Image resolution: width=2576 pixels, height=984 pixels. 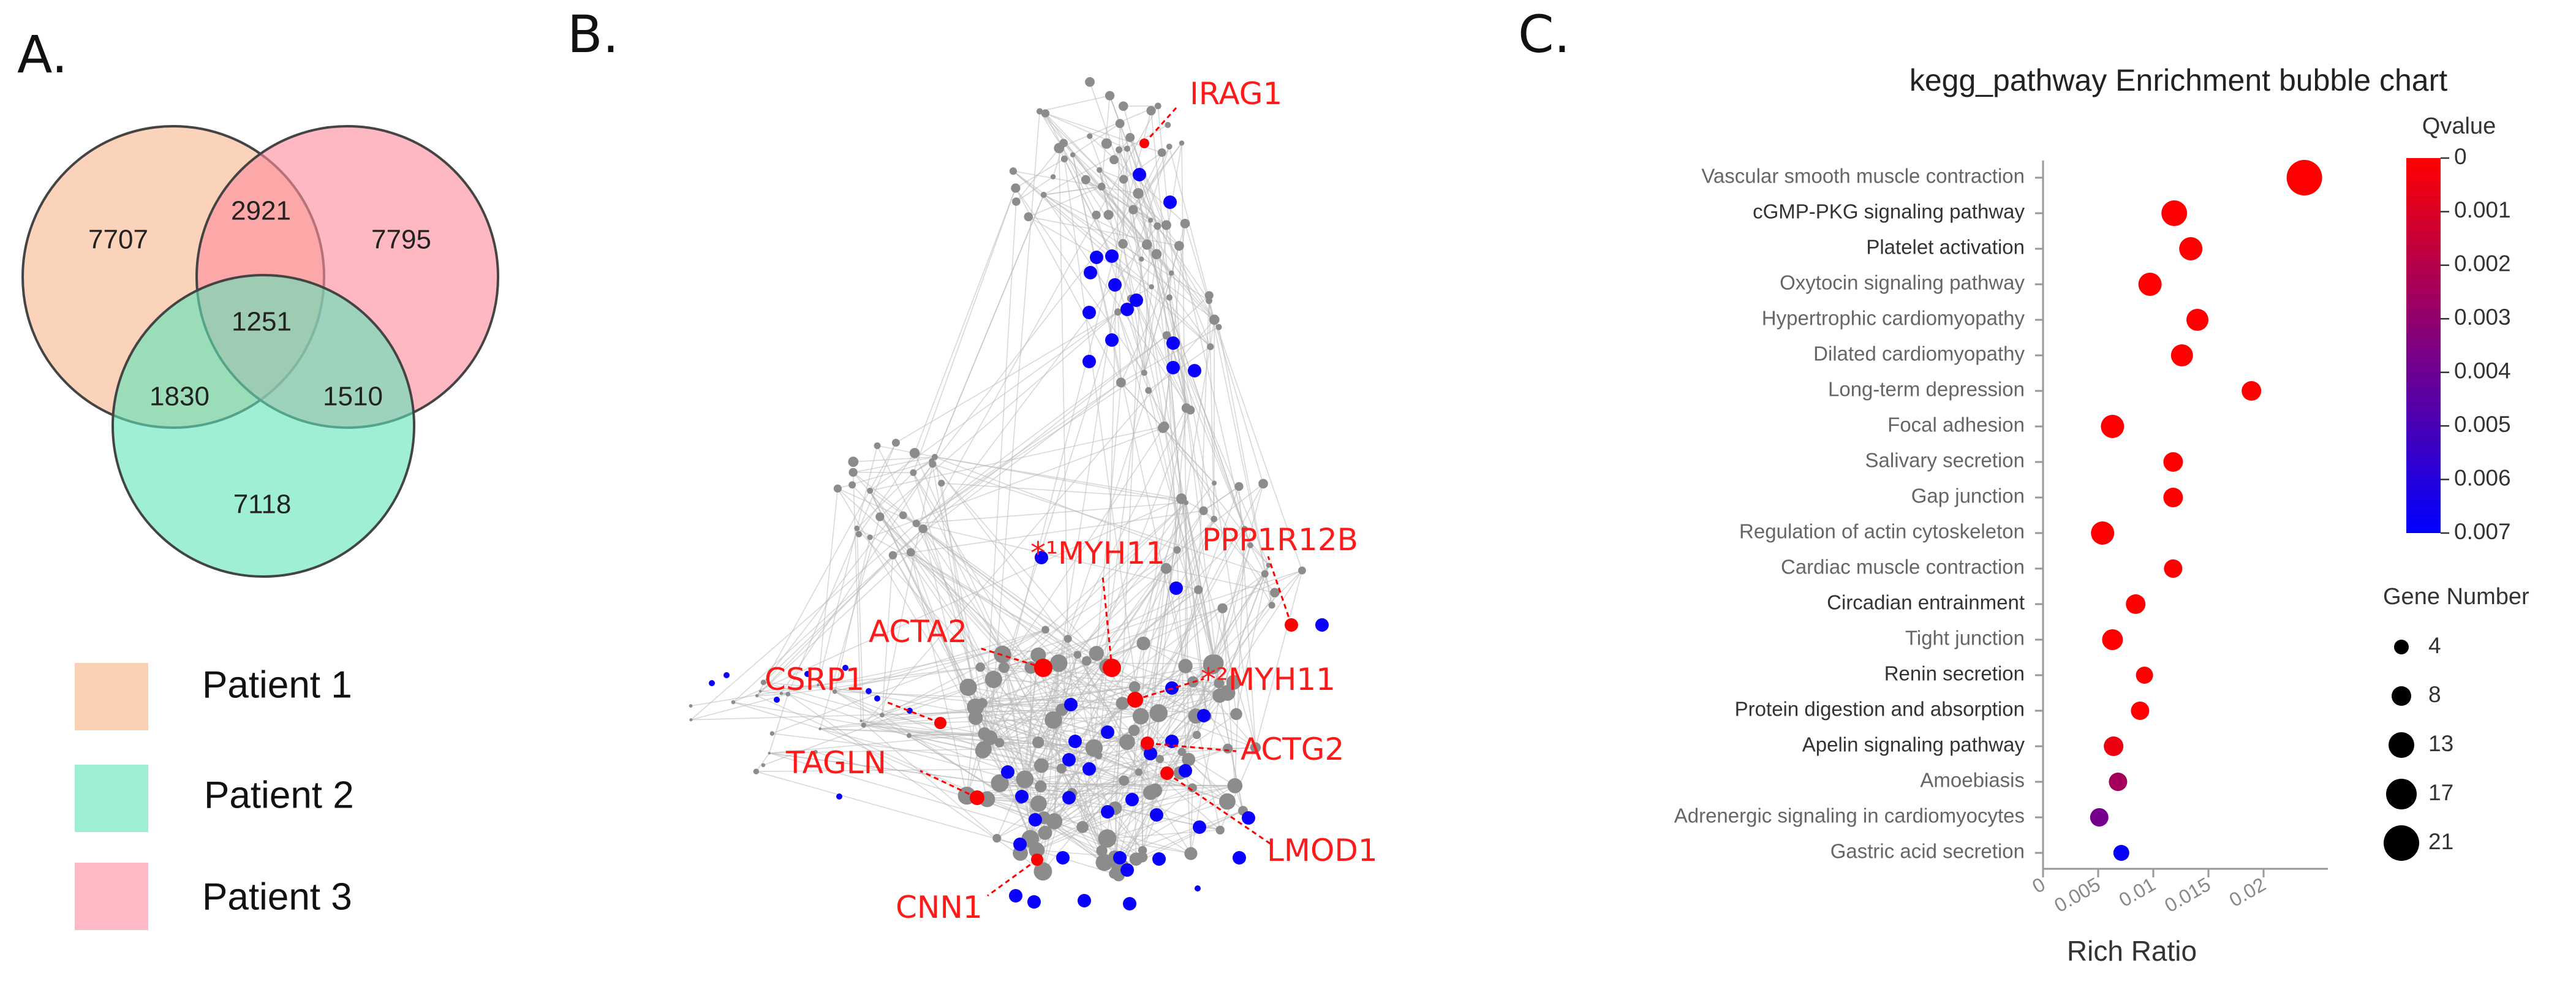 What do you see at coordinates (118, 240) in the screenshot?
I see `venn-count-p1-only: 7707` at bounding box center [118, 240].